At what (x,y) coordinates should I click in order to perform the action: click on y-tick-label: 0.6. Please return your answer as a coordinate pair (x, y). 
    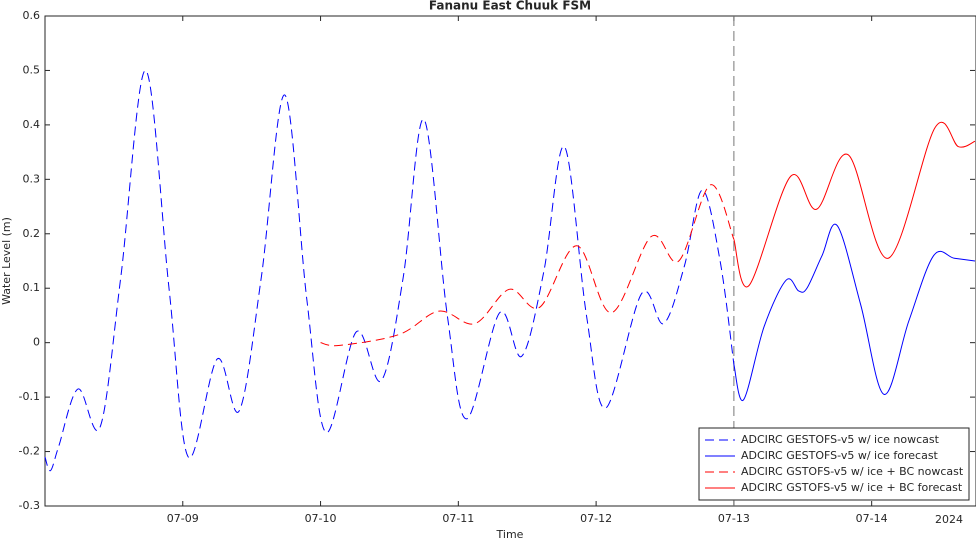
    Looking at the image, I should click on (32, 15).